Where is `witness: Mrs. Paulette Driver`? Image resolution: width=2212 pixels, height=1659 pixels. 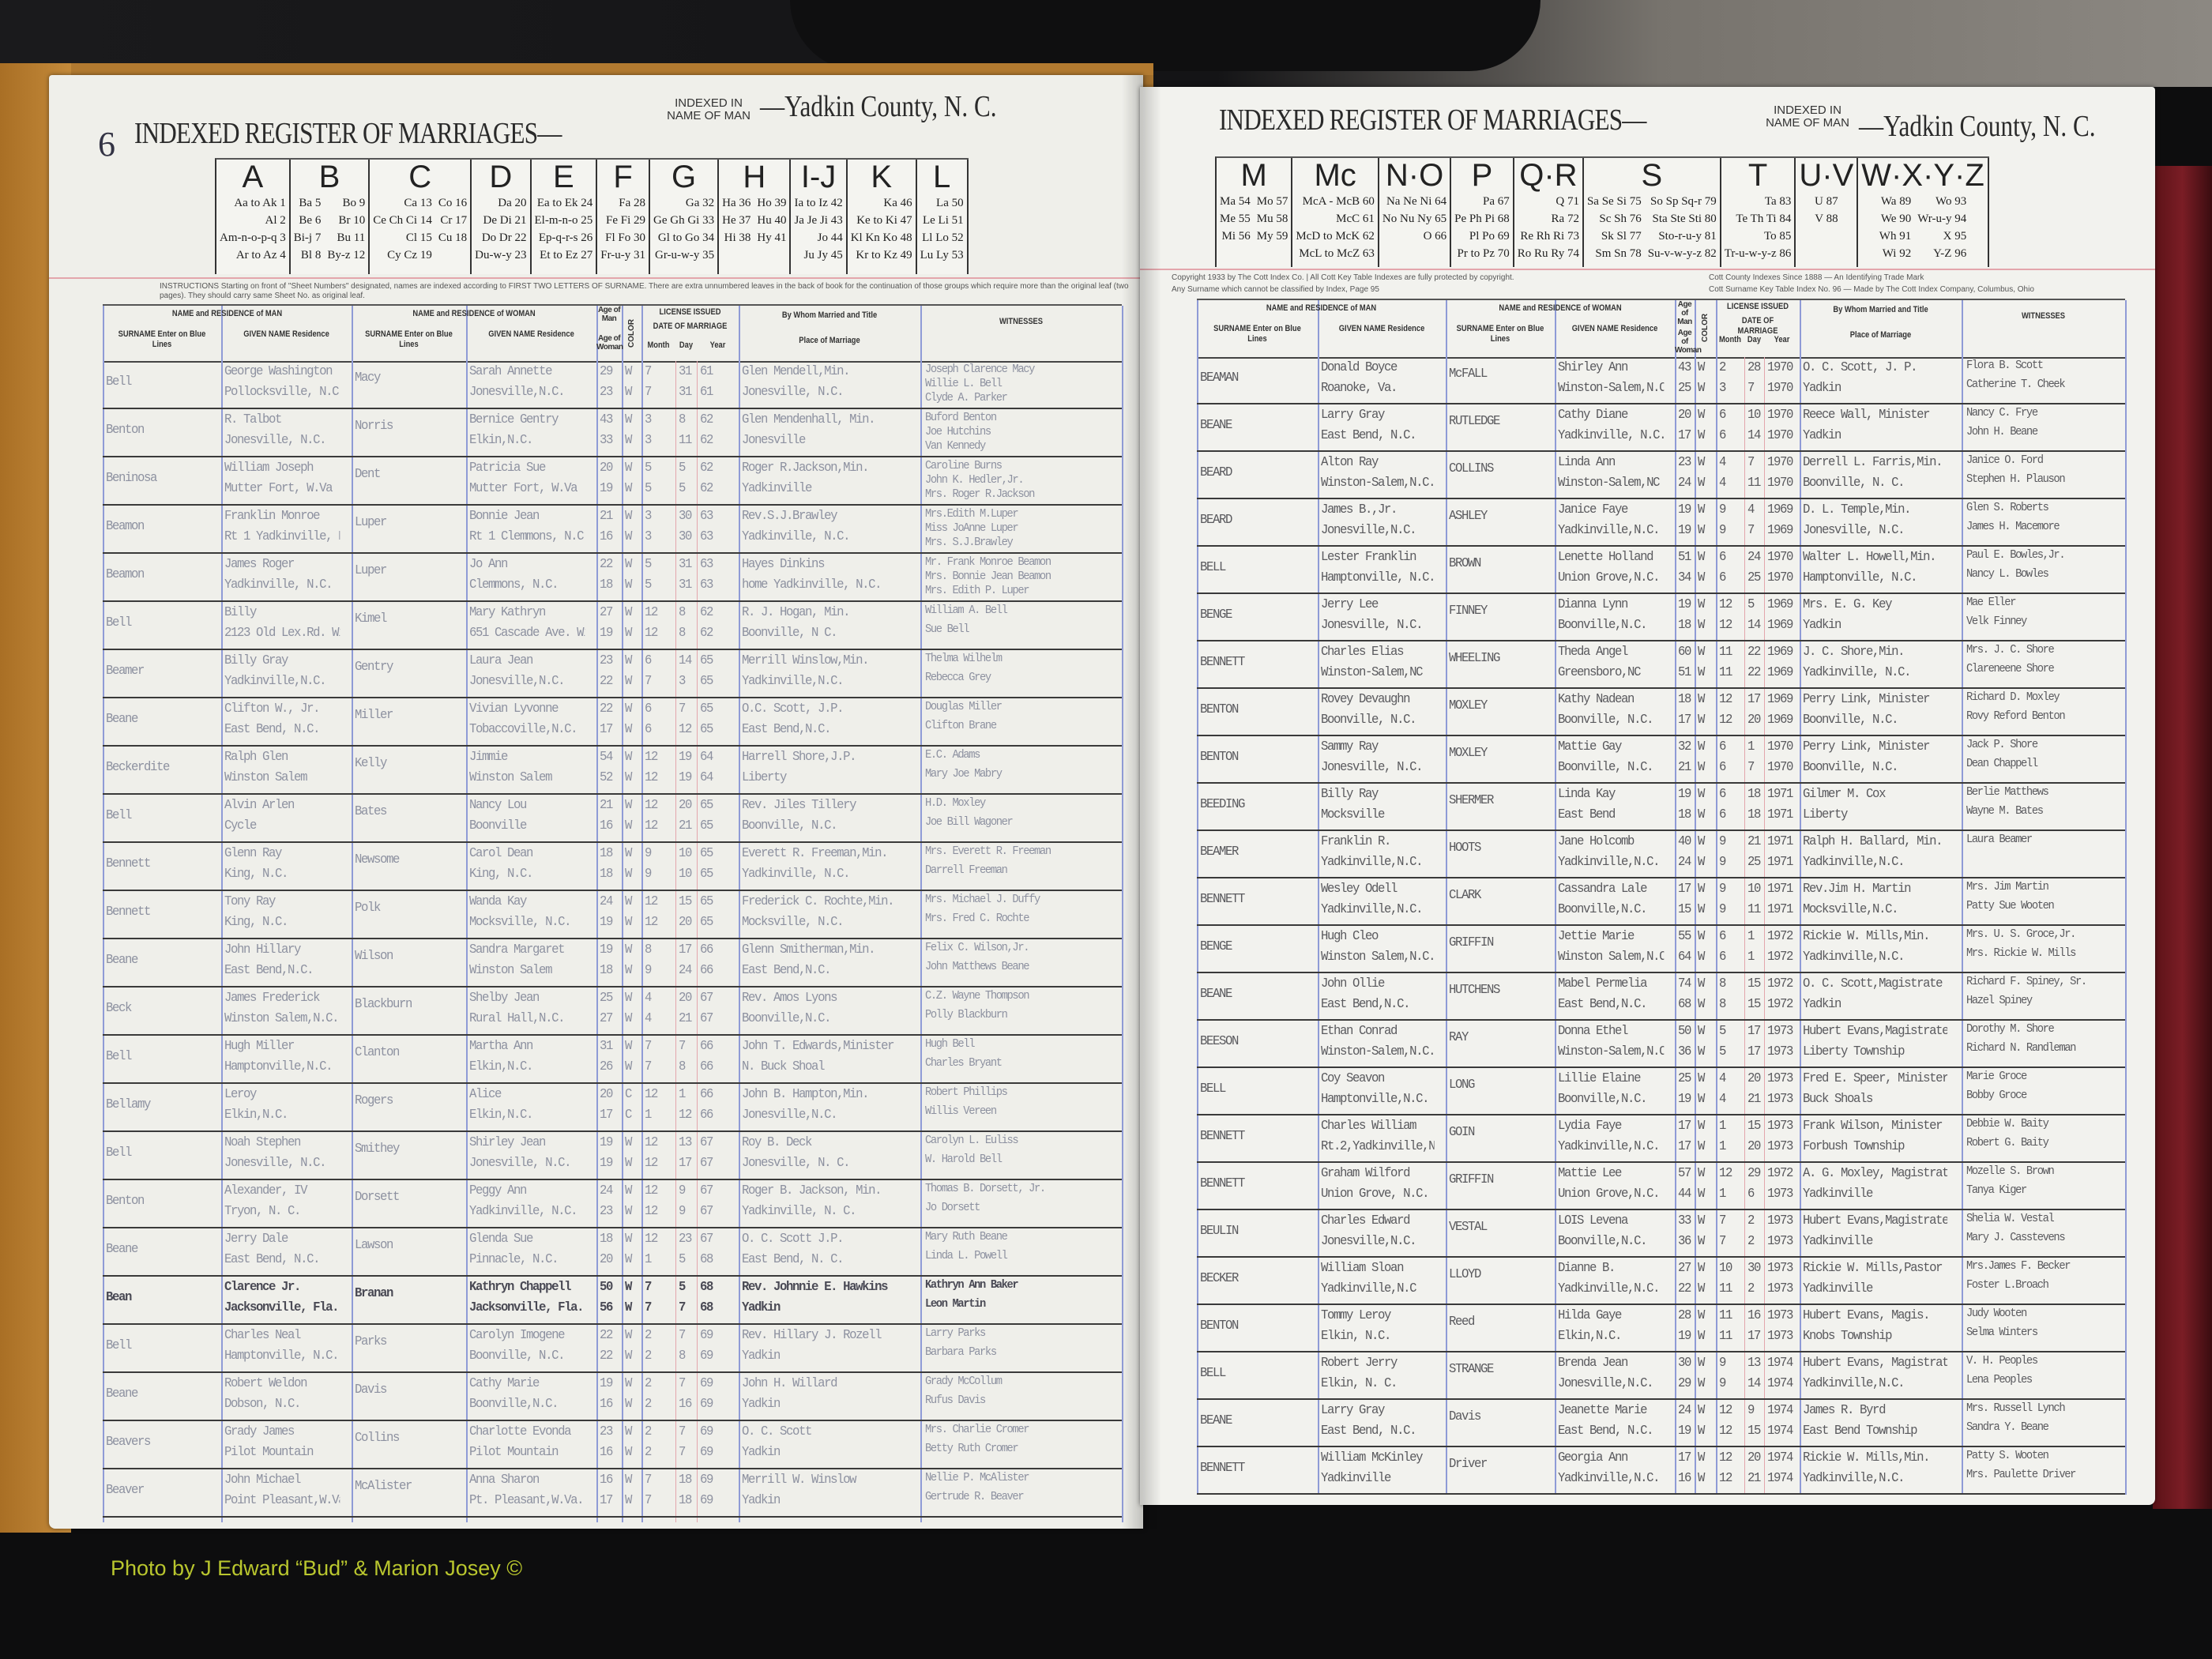 witness: Mrs. Paulette Driver is located at coordinates (2021, 1475).